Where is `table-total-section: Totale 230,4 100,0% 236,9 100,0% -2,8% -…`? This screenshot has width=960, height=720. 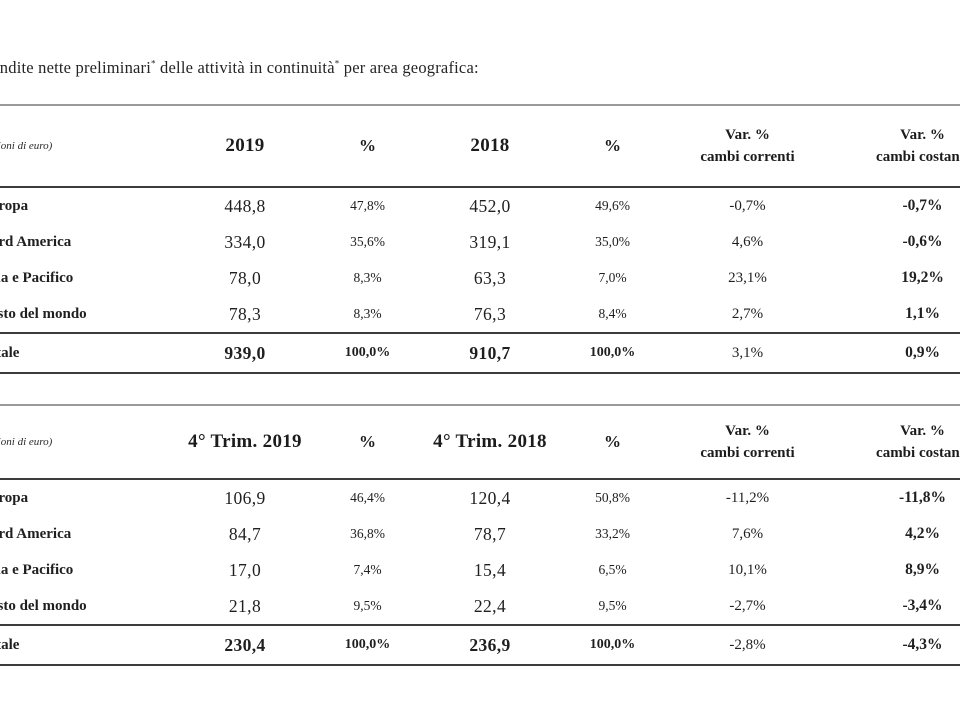 table-total-section: Totale 230,4 100,0% 236,9 100,0% -2,8% -… is located at coordinates (480, 645).